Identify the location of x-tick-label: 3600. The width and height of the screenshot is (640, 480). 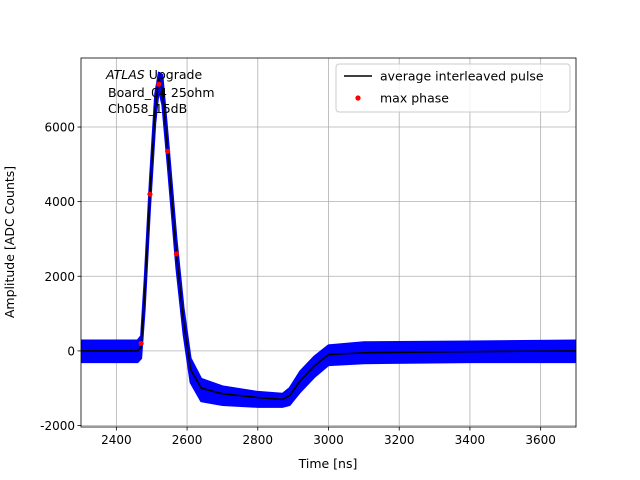
(540, 440).